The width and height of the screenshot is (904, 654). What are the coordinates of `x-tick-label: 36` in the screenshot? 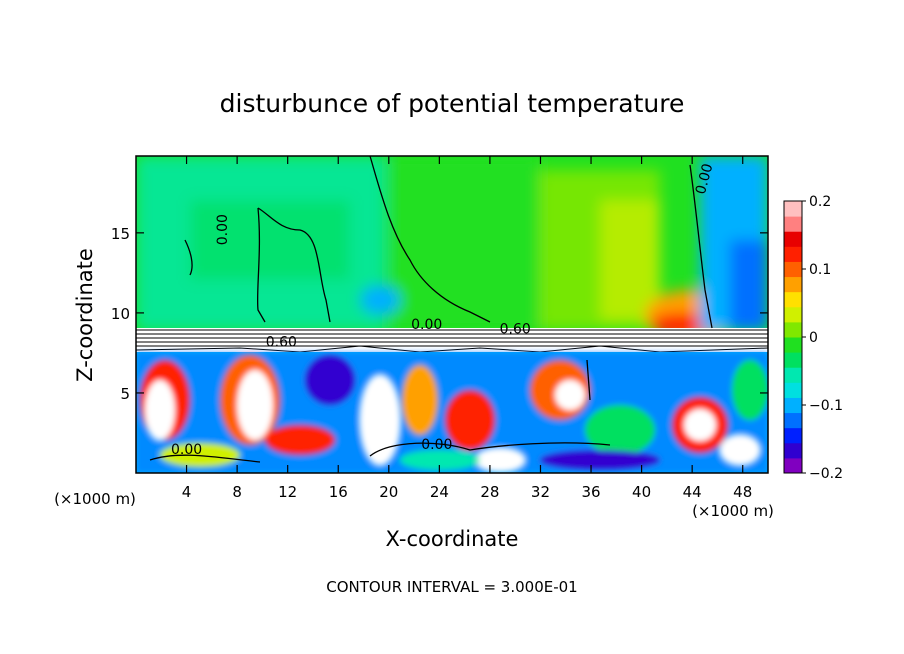 It's located at (590, 492).